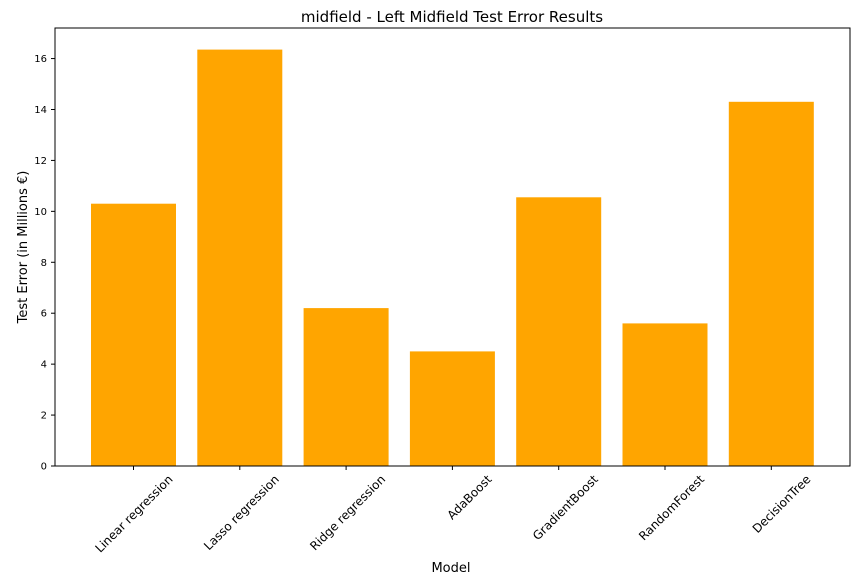 This screenshot has height=582, width=857. I want to click on y-tick-label: 16, so click(40, 59).